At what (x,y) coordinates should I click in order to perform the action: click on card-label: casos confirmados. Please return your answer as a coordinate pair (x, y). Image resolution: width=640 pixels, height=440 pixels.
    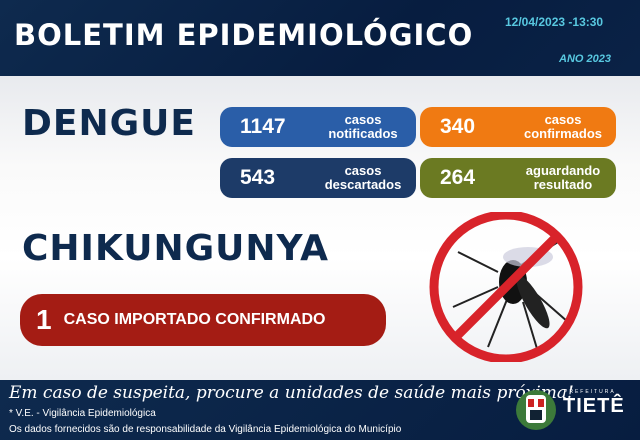
    Looking at the image, I should click on (562, 126).